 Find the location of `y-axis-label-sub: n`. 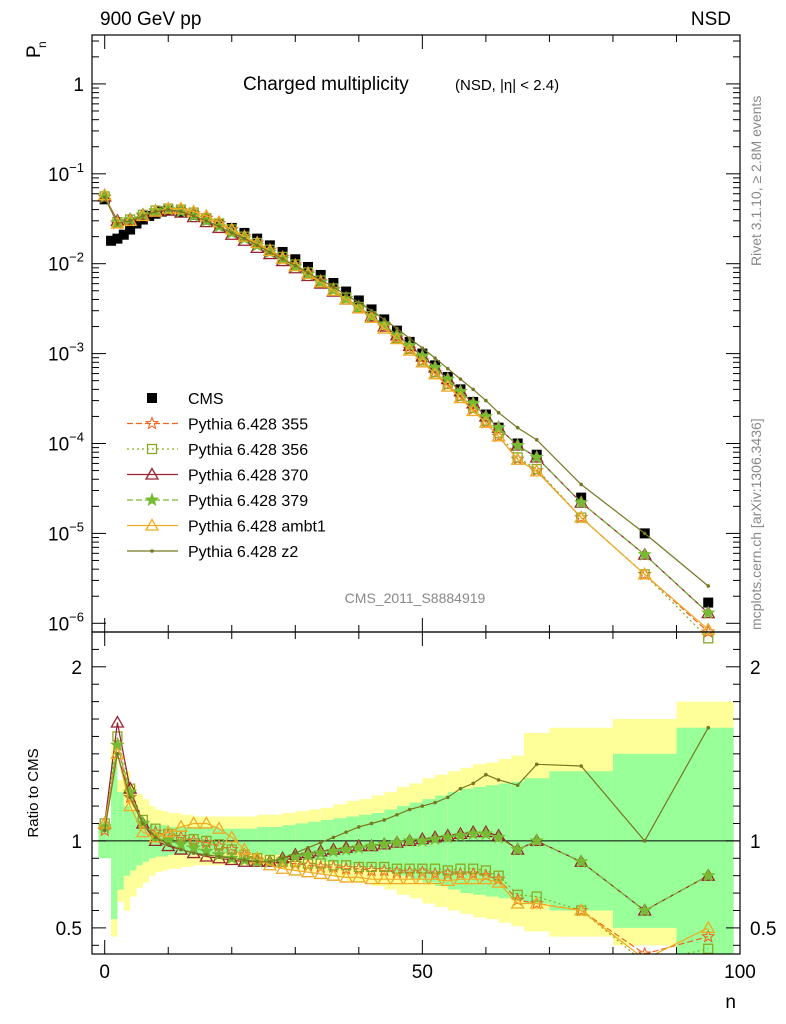

y-axis-label-sub: n is located at coordinates (42, 44).